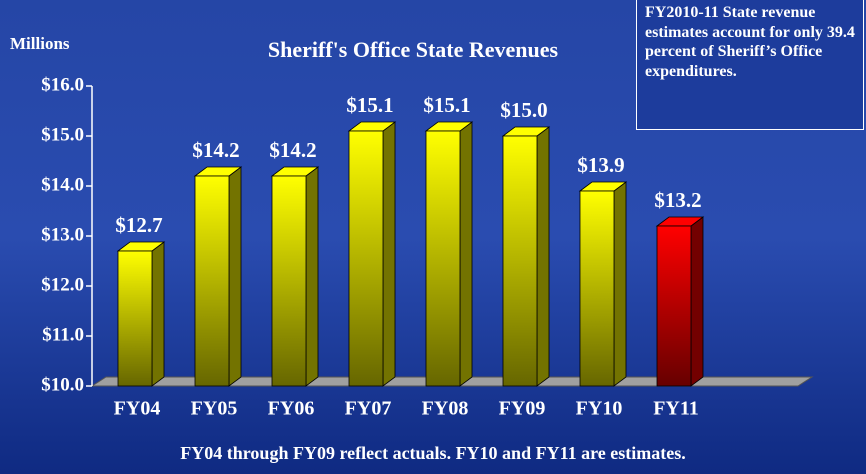 Image resolution: width=866 pixels, height=474 pixels. Describe the element at coordinates (62, 84) in the screenshot. I see `y-tick-label: $16.0` at that location.